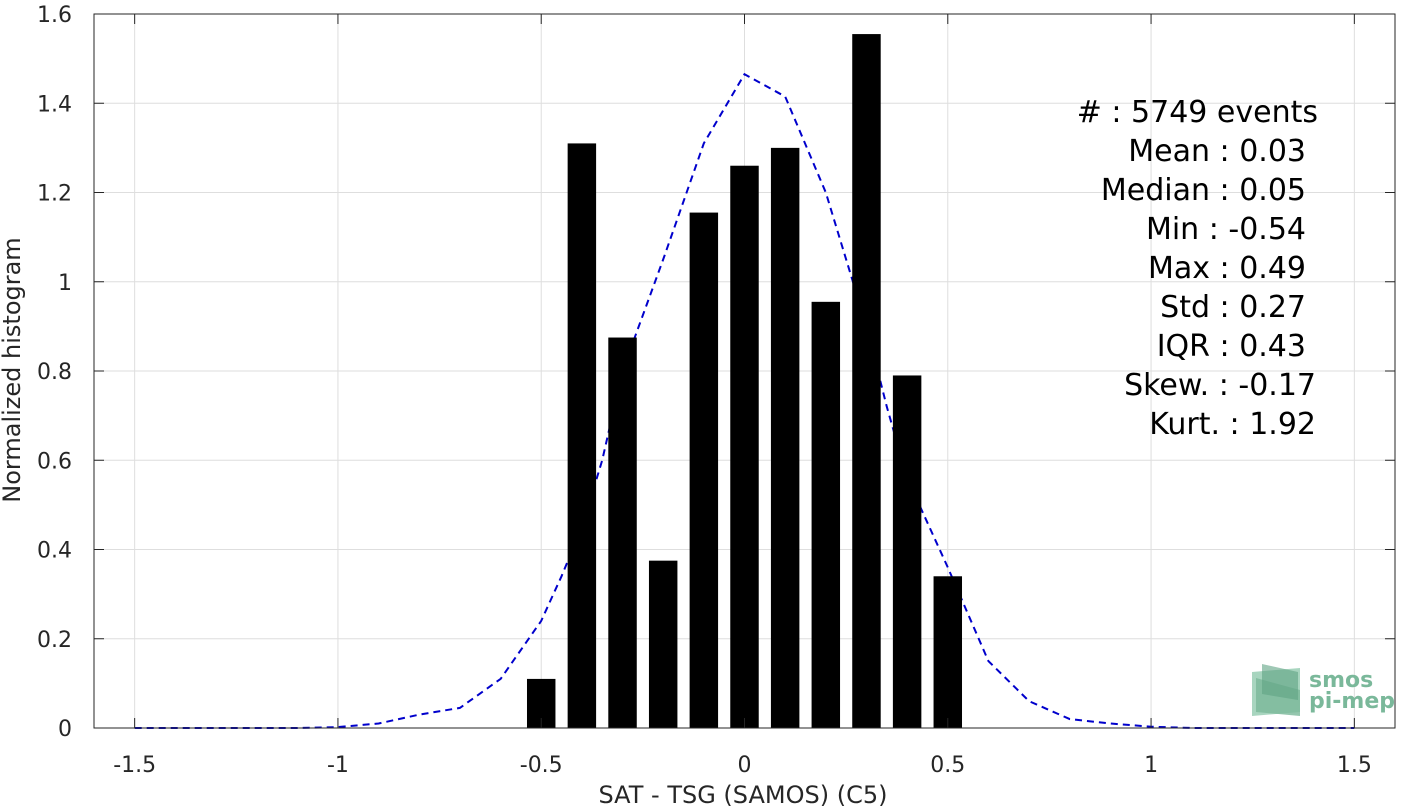 The width and height of the screenshot is (1408, 809). Describe the element at coordinates (54, 461) in the screenshot. I see `y-tick-label: 0.6` at that location.